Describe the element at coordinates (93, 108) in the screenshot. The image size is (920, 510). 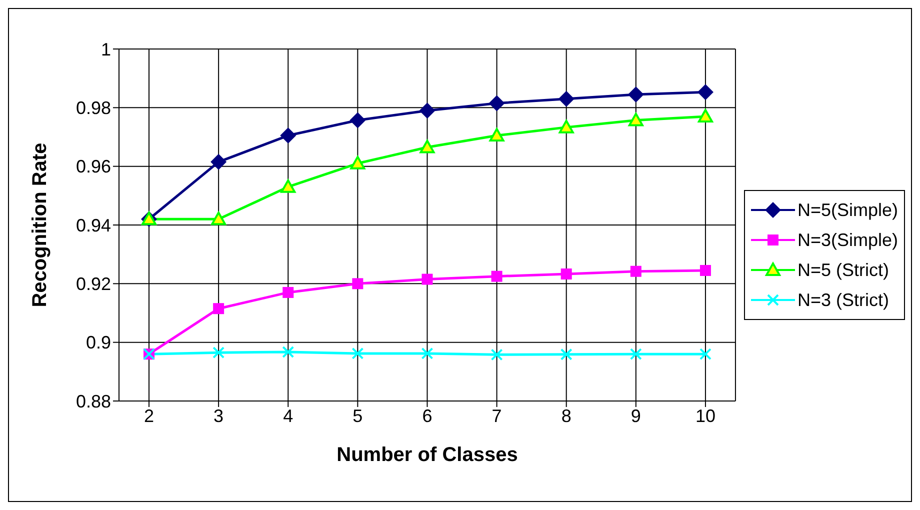
I see `y-tick-label: 0.98` at that location.